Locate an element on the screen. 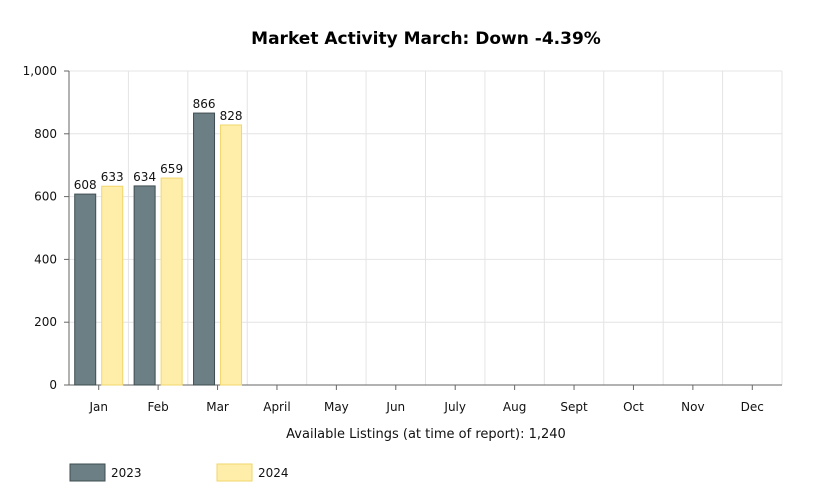 This screenshot has height=504, width=834. x-tick-label: Mar is located at coordinates (217, 407).